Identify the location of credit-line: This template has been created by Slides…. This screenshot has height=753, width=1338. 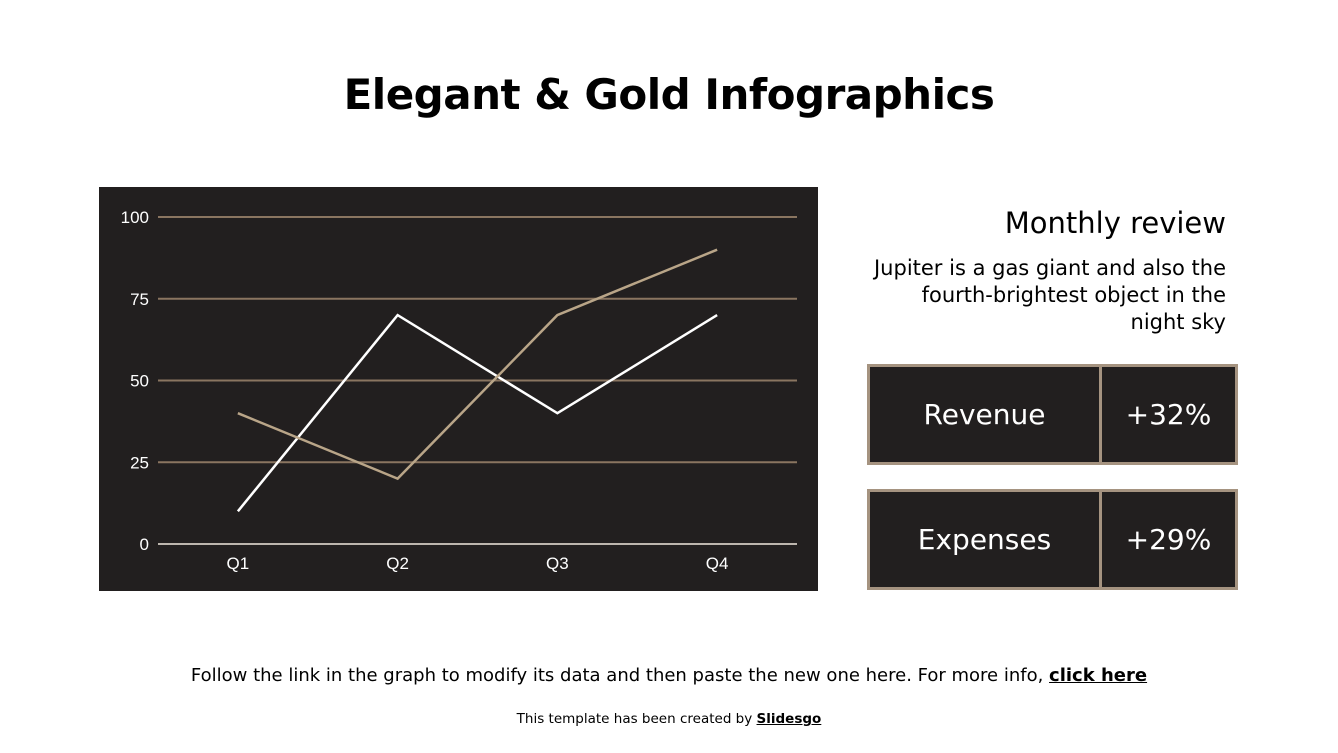
(669, 719).